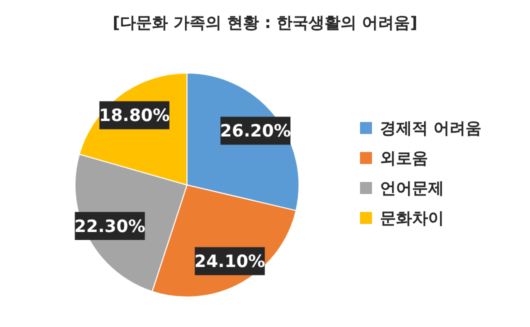 Image resolution: width=530 pixels, height=327 pixels. Describe the element at coordinates (110, 226) in the screenshot. I see `data-label: 22.30%` at that location.